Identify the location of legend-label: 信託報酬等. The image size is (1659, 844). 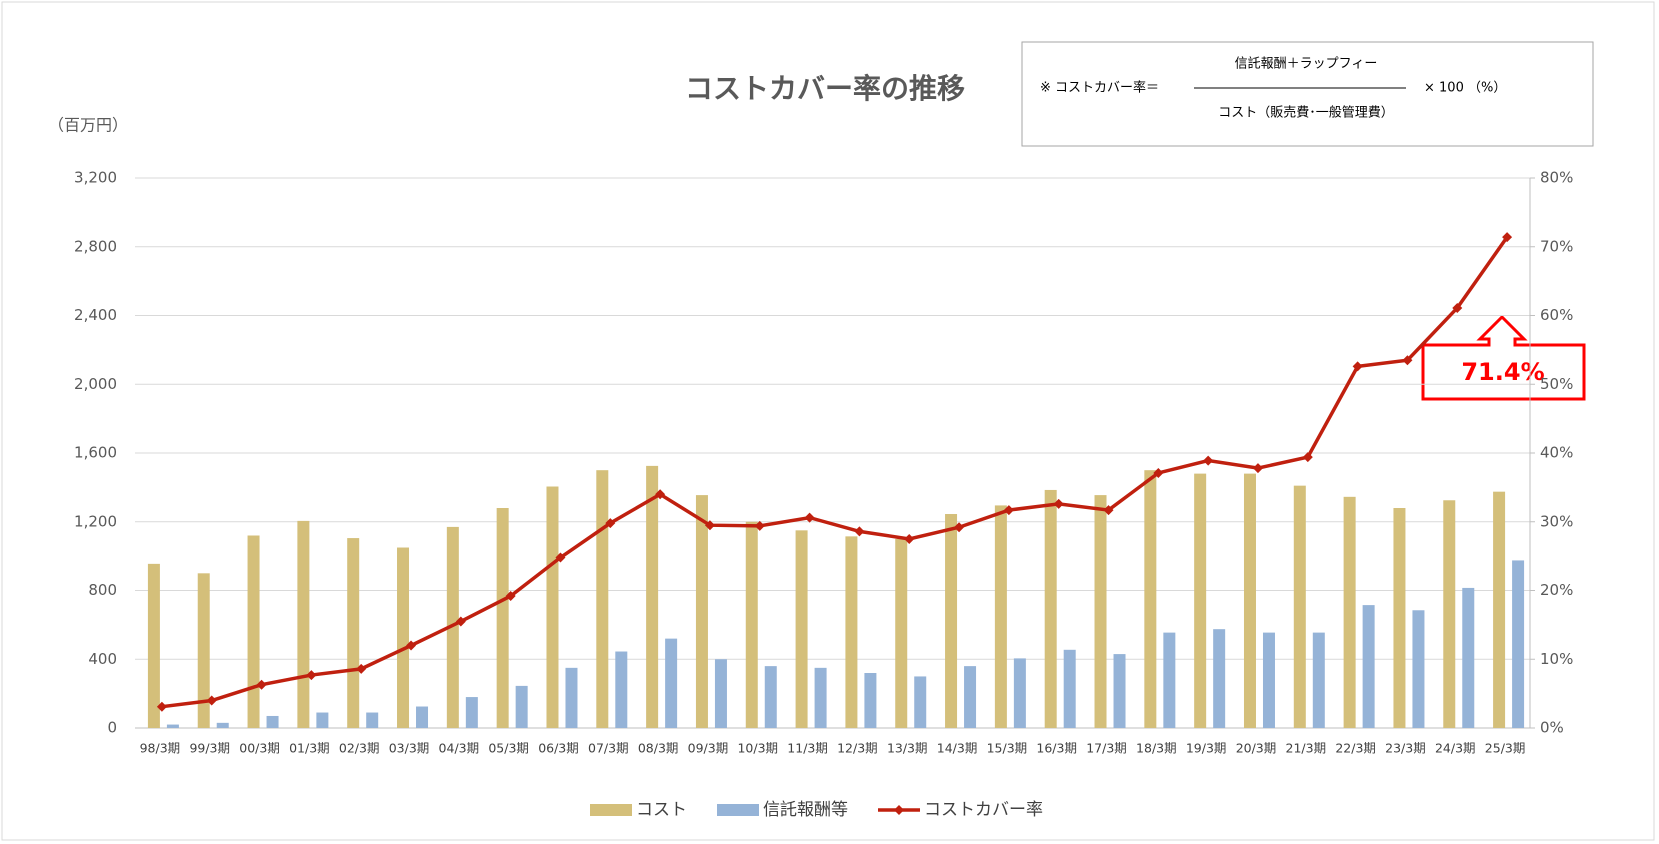
(805, 810).